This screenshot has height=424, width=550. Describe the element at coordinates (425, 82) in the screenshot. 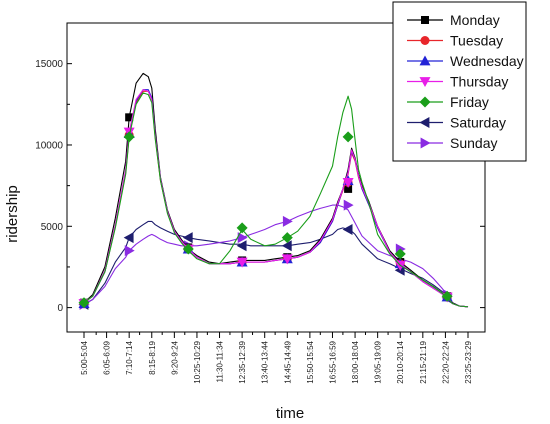

I see `legend-marker-thursday` at that location.